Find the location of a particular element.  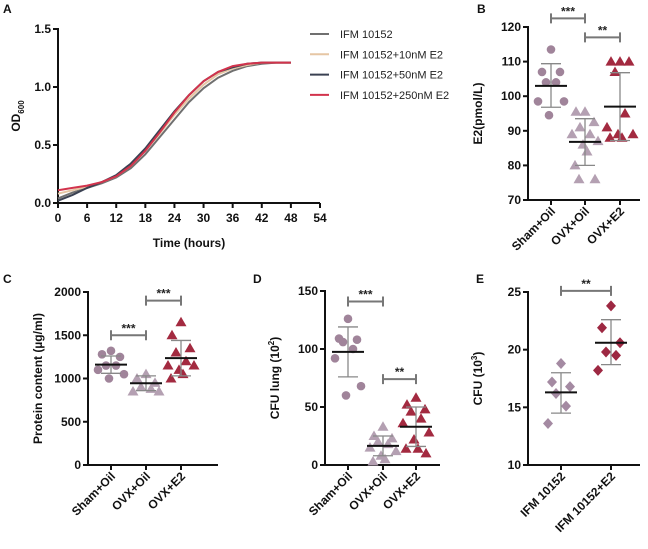

y-axis-label: CFU (103) is located at coordinates (477, 379).